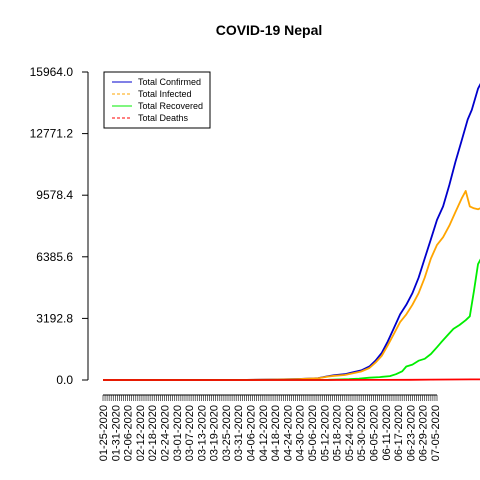  Describe the element at coordinates (129, 433) in the screenshot. I see `x-tick-label: 02-06-2020` at that location.